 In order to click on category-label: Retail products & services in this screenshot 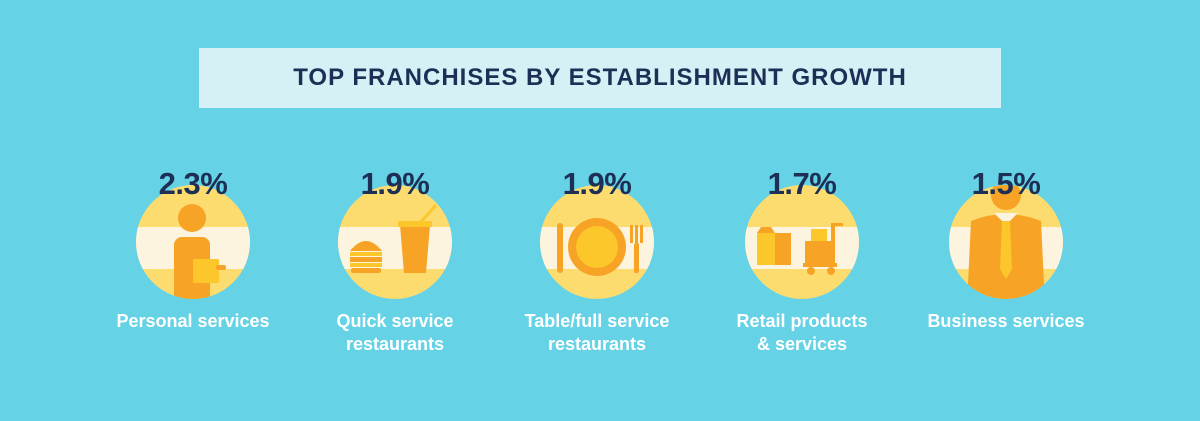, I will do `click(802, 332)`.